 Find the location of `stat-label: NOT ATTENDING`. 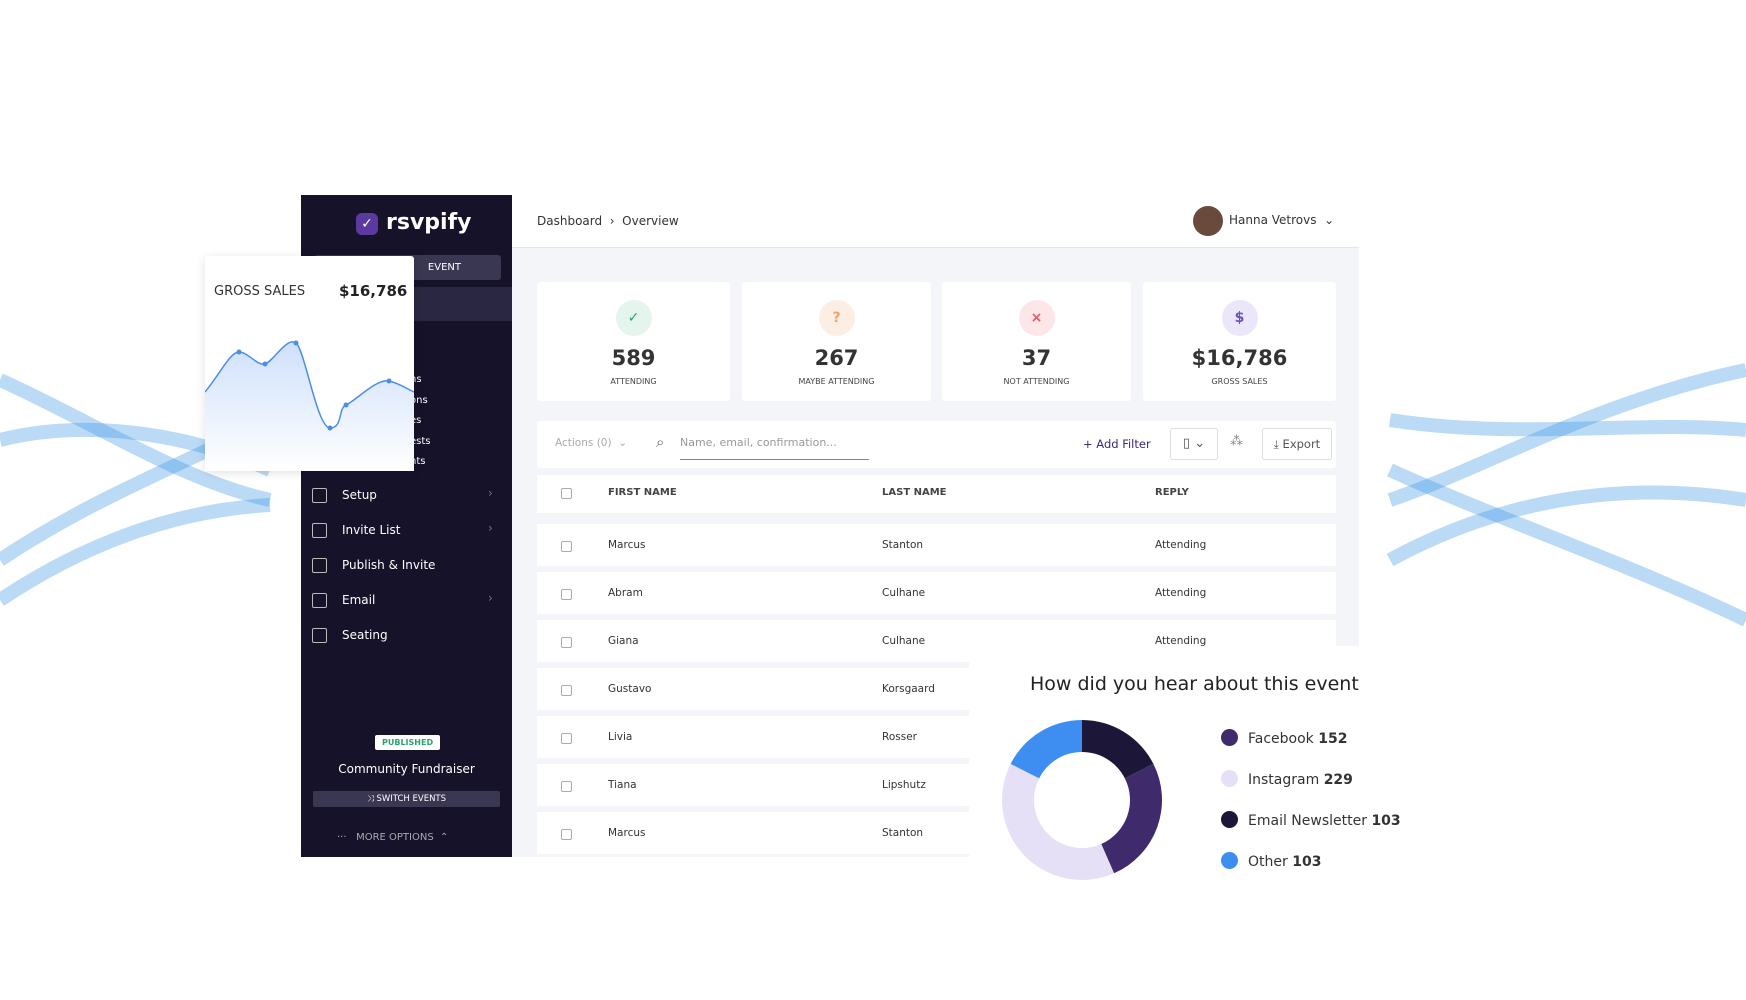

stat-label: NOT ATTENDING is located at coordinates (1036, 381).